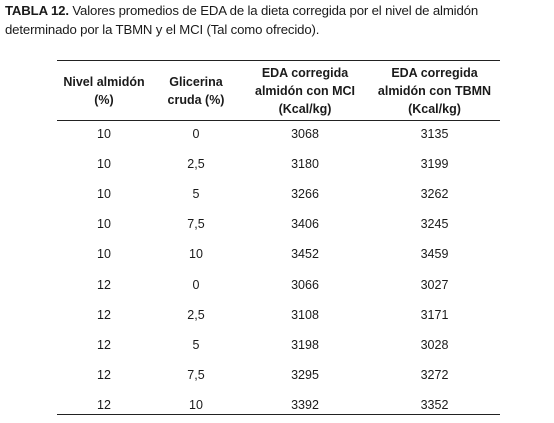 This screenshot has width=554, height=423. What do you see at coordinates (305, 194) in the screenshot?
I see `eda-mci-cell: 3266` at bounding box center [305, 194].